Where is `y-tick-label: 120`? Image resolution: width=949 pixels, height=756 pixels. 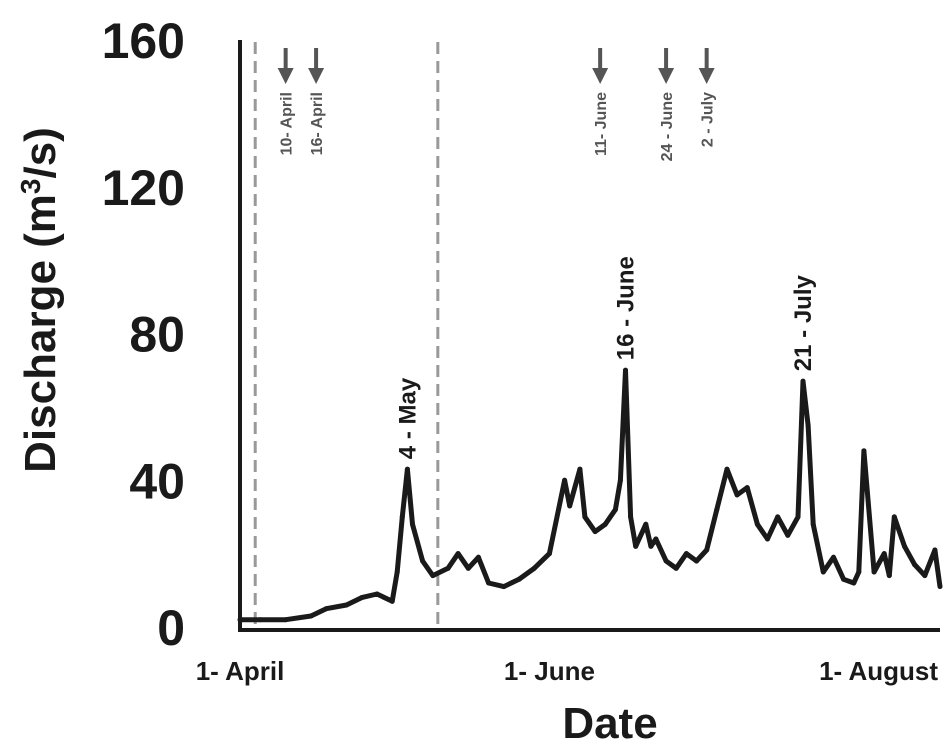
y-tick-label: 120 is located at coordinates (143, 188).